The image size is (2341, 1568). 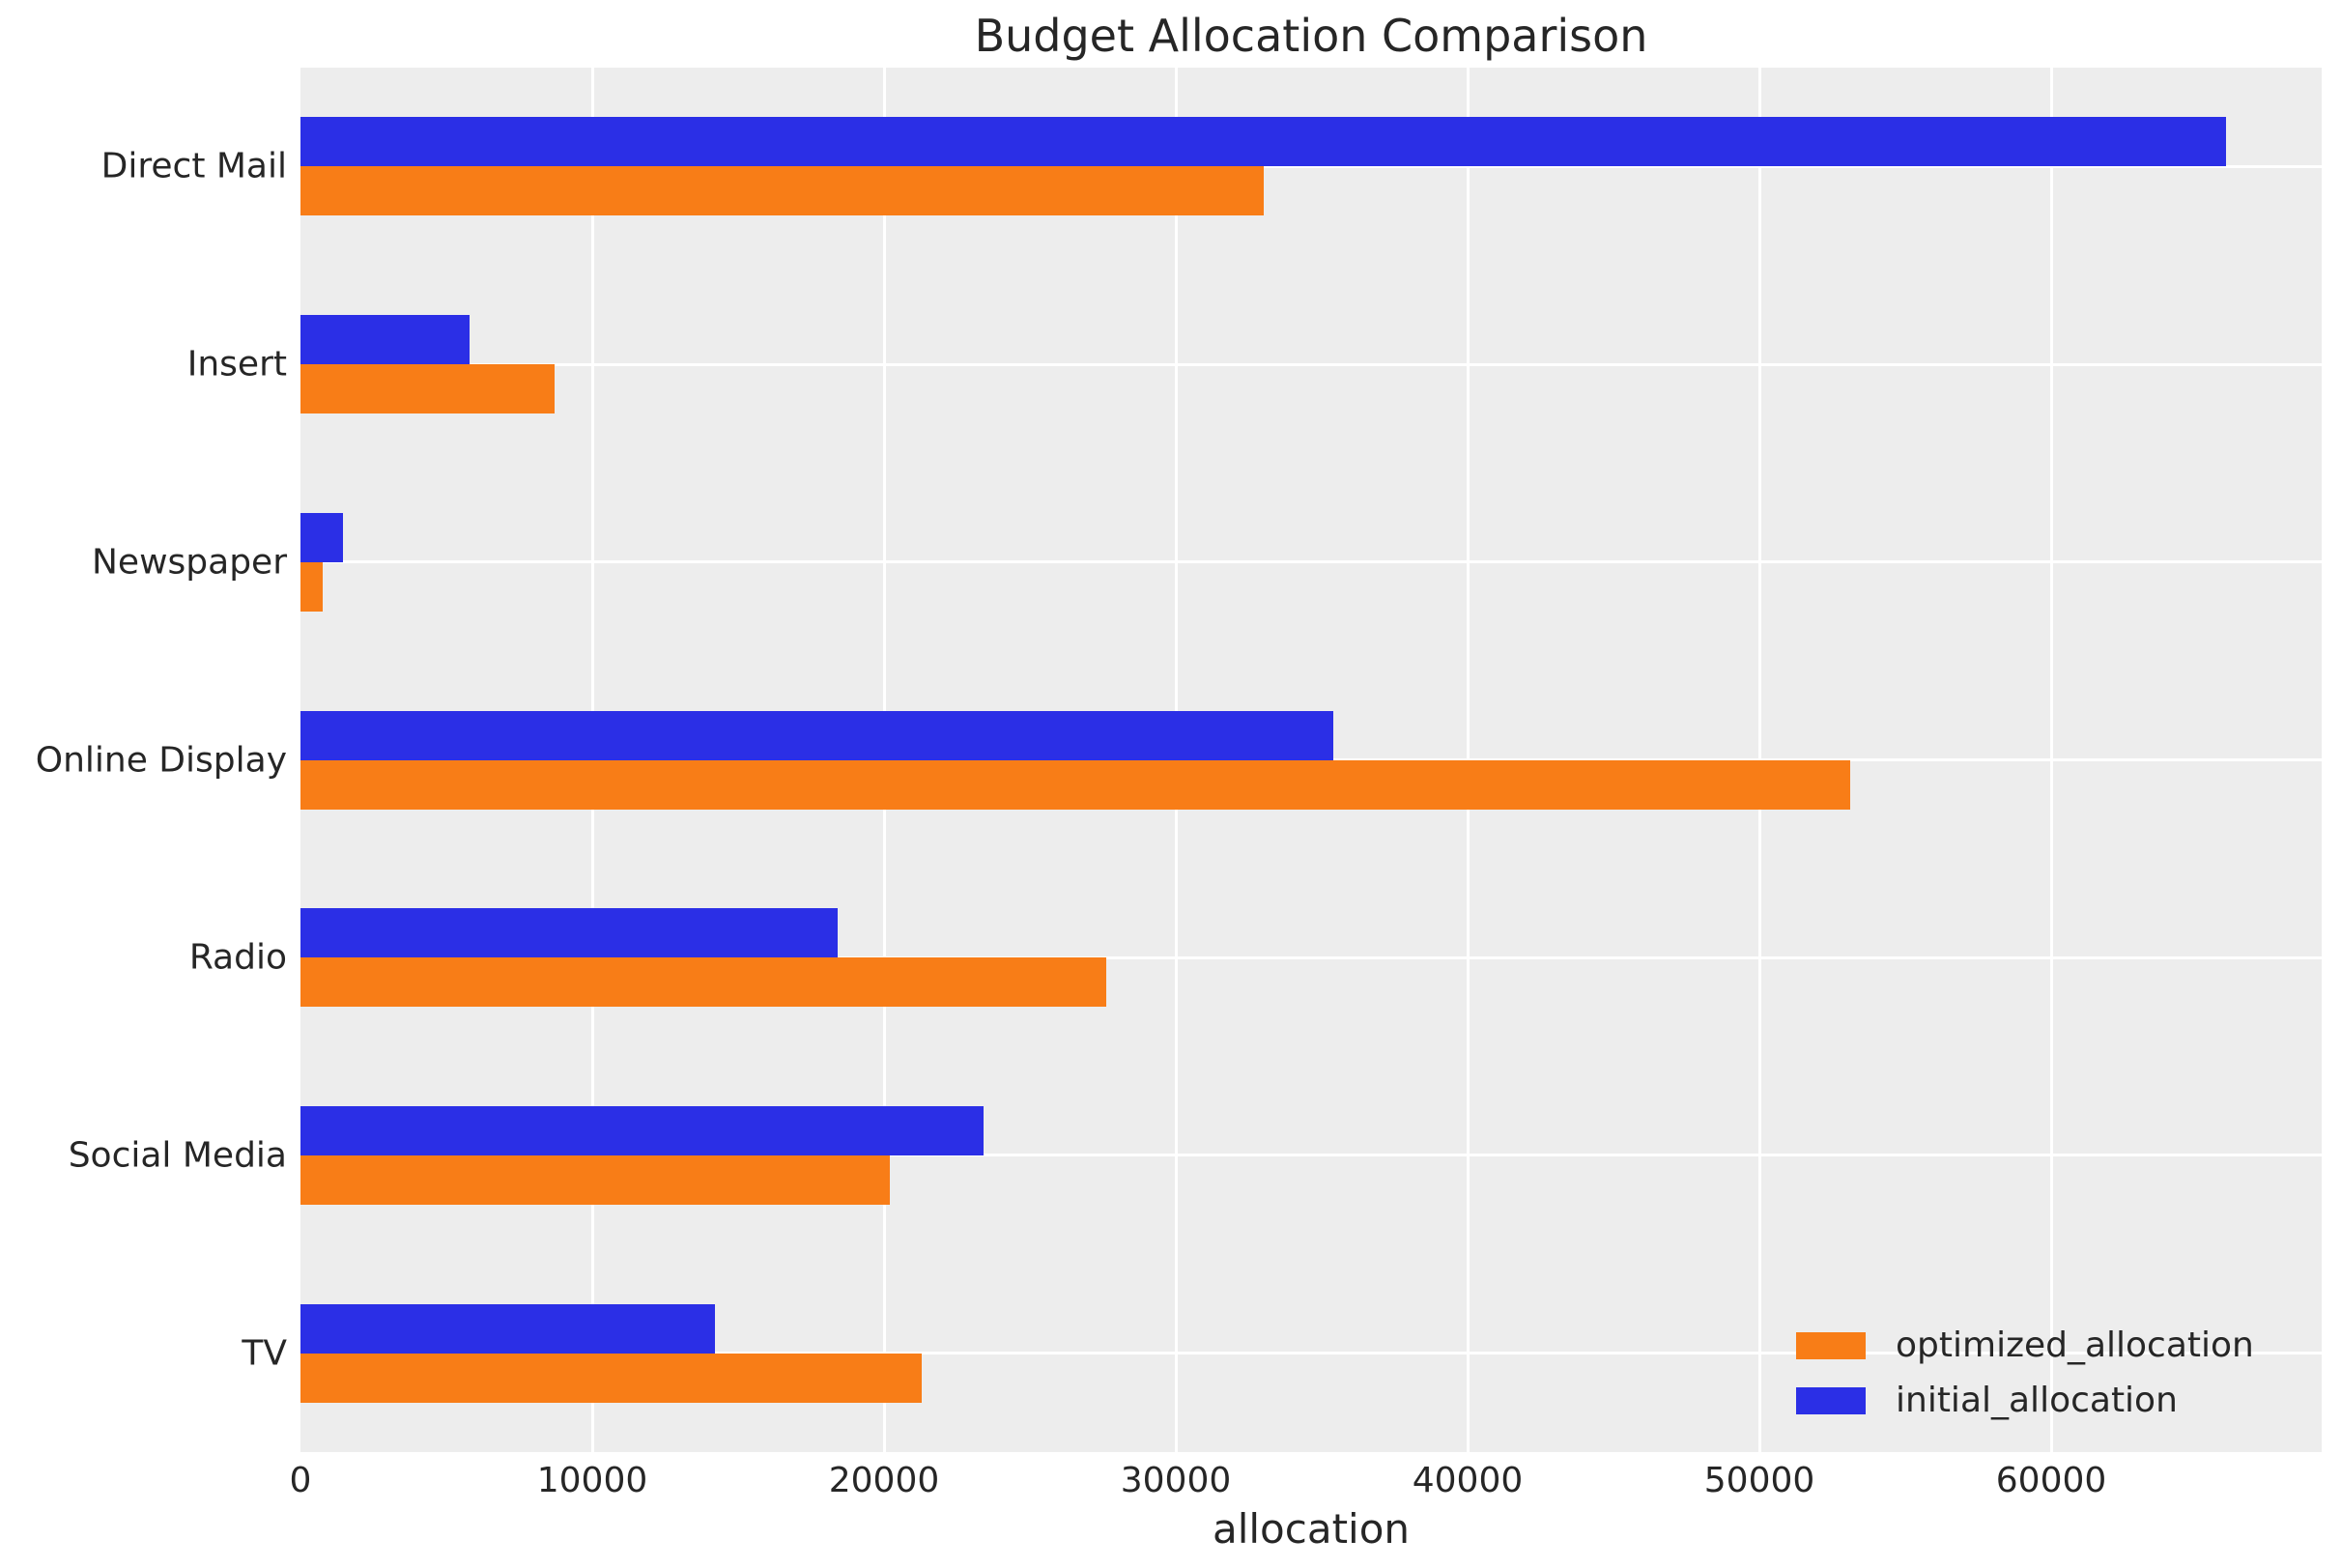 I want to click on legend-swatch-optimized_allocation, so click(x=1831, y=1345).